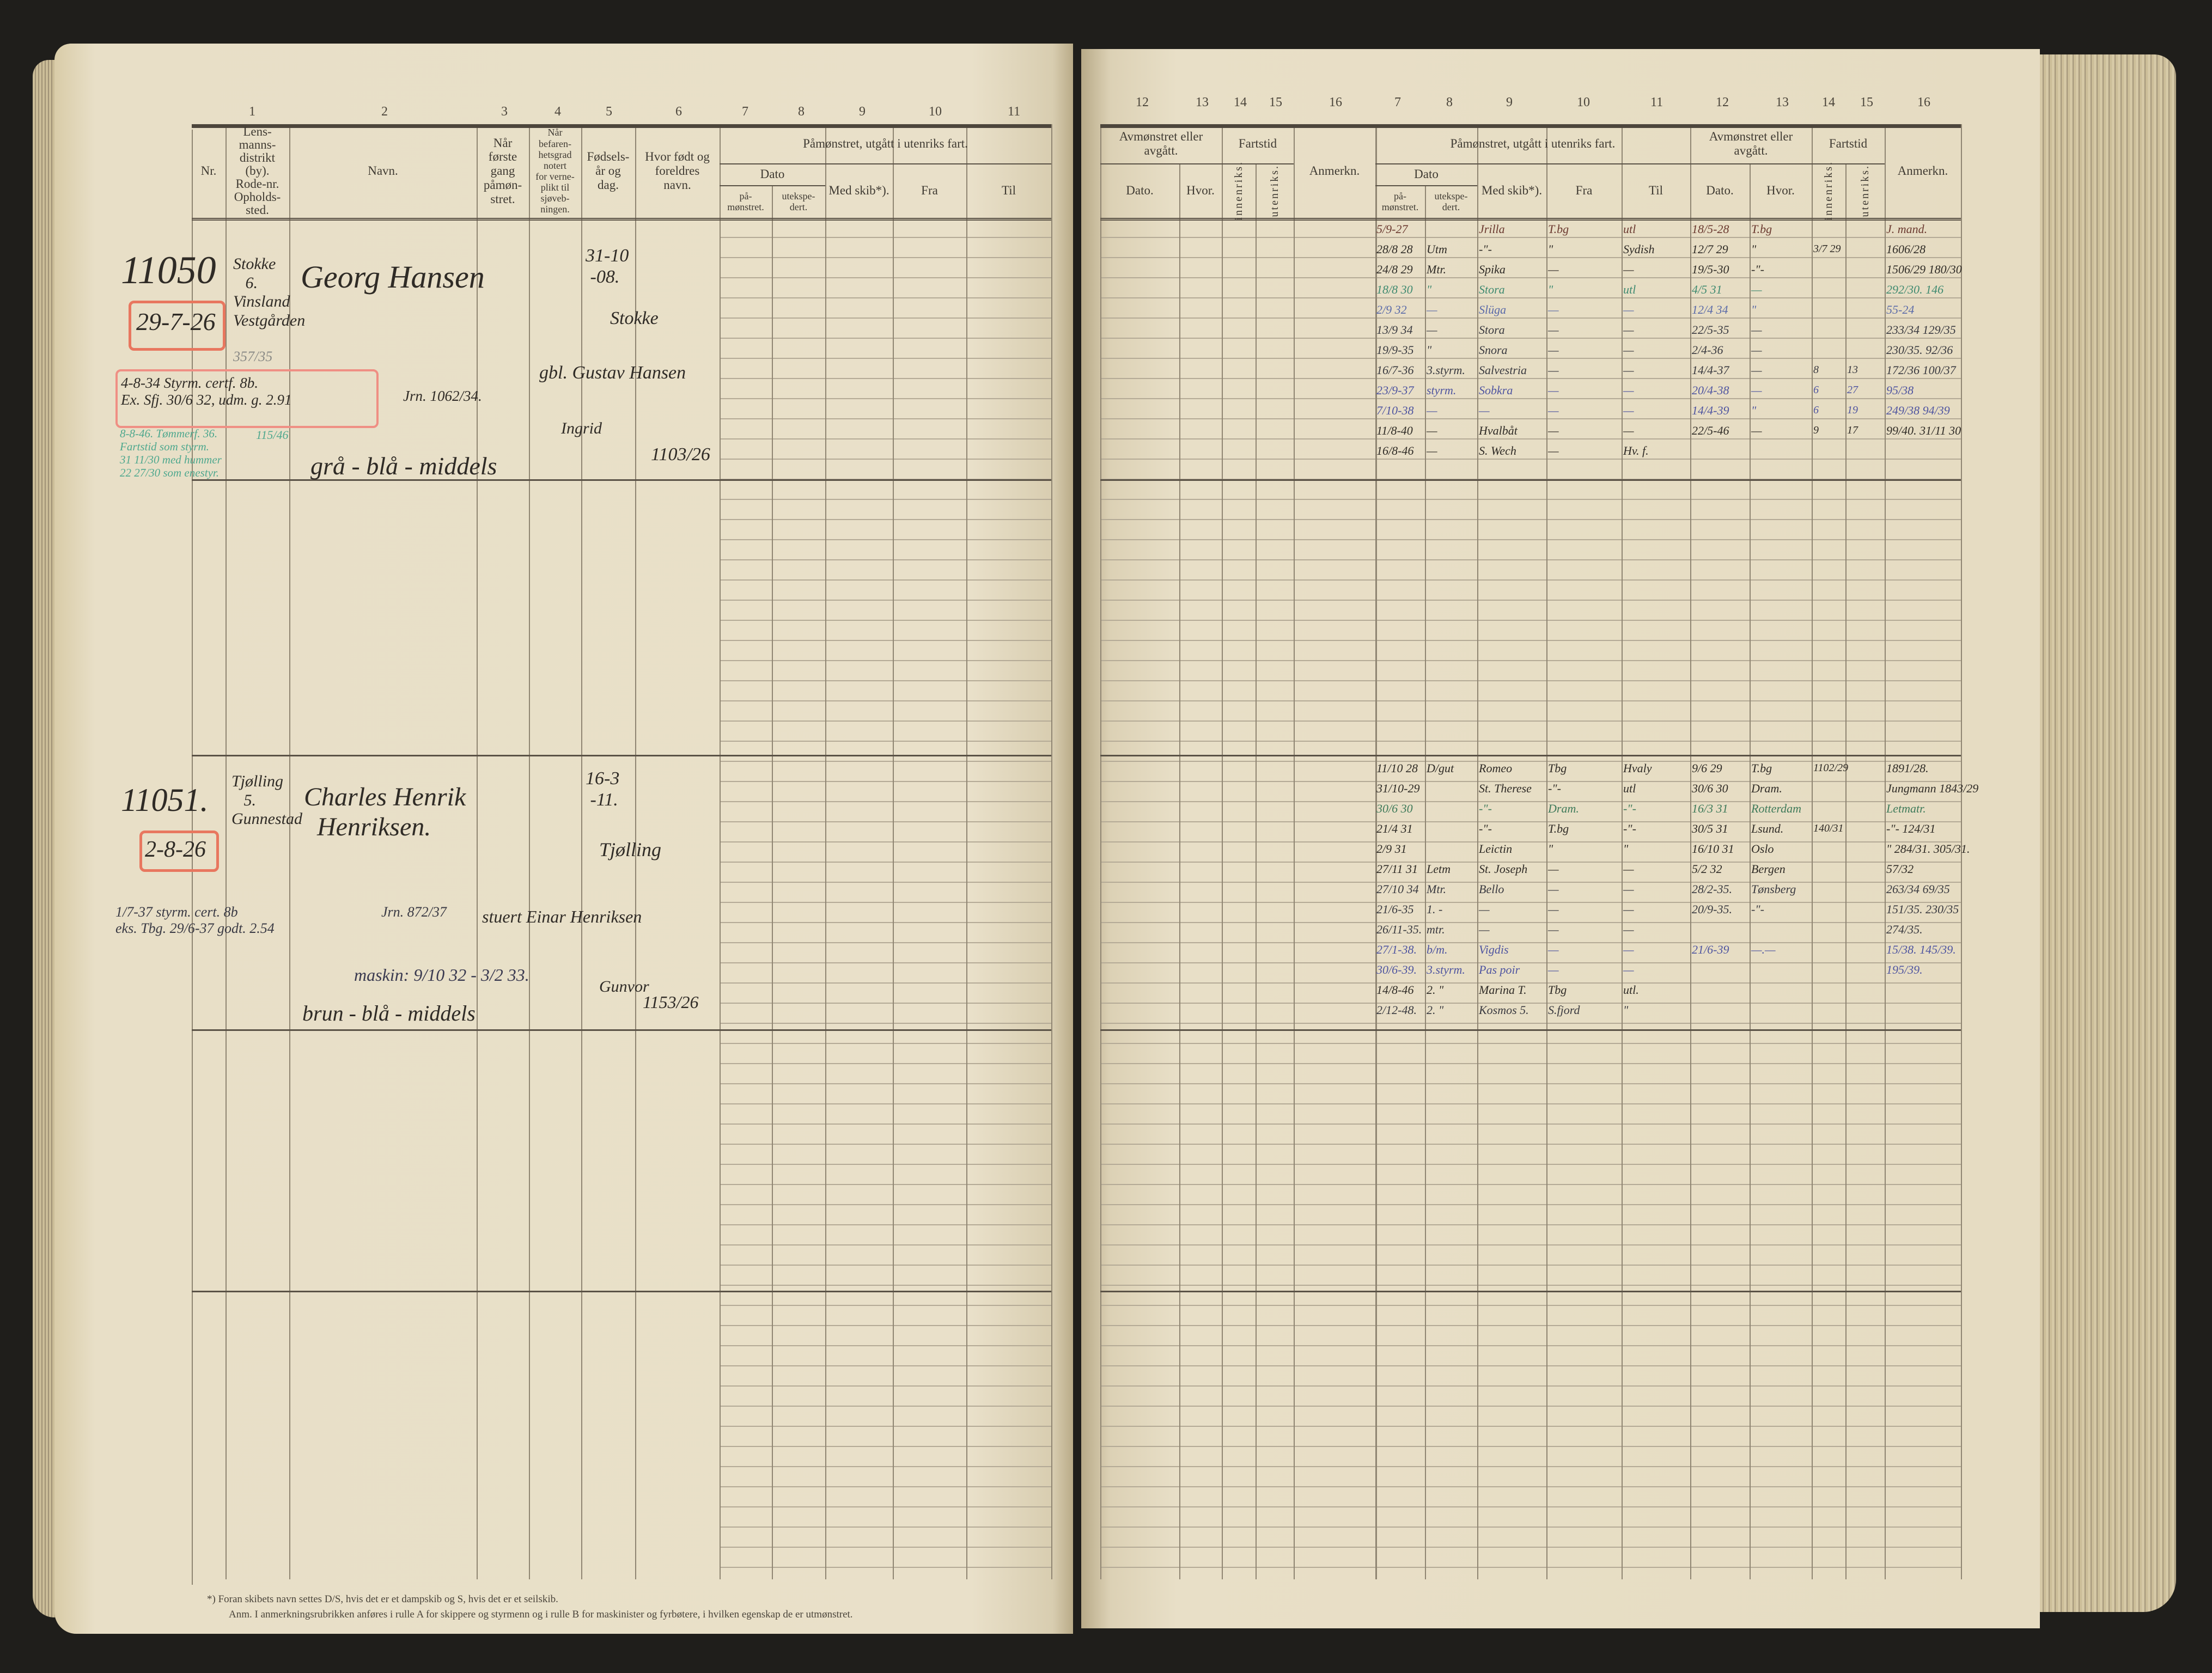 This screenshot has height=1673, width=2212. Describe the element at coordinates (1499, 969) in the screenshot. I see `ship: Pas poir` at that location.